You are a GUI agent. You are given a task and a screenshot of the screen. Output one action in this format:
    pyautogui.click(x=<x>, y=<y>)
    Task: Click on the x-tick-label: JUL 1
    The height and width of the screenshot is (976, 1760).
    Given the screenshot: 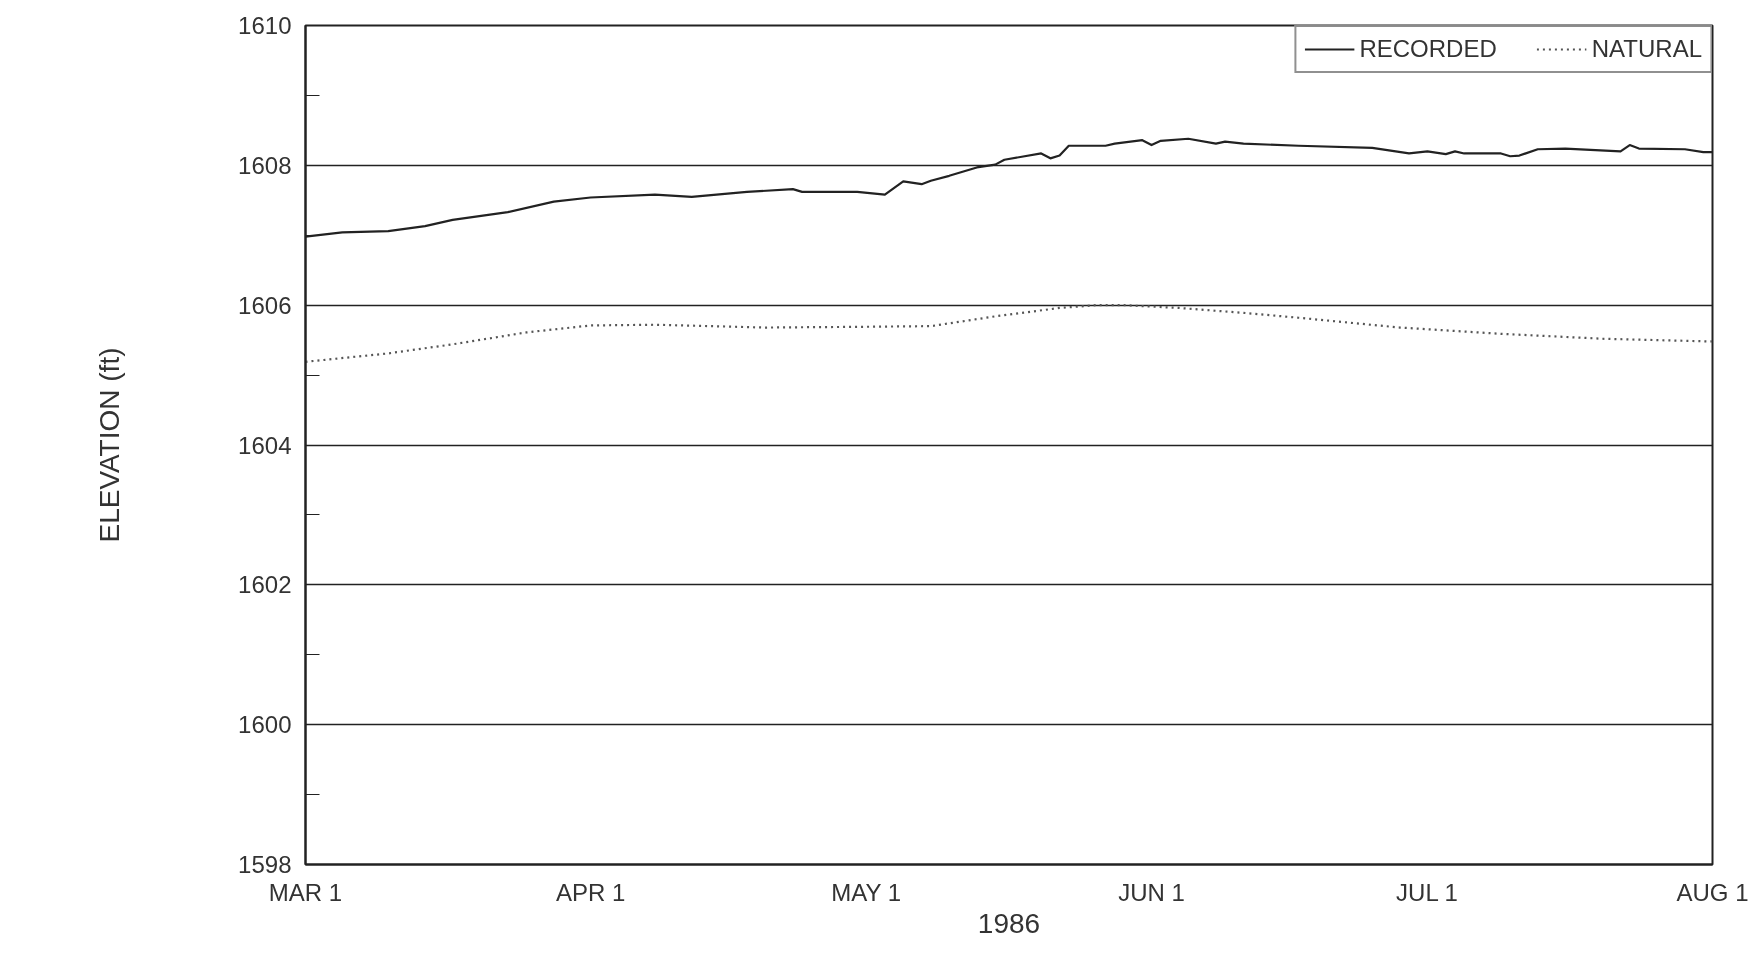 What is the action you would take?
    pyautogui.click(x=1427, y=892)
    